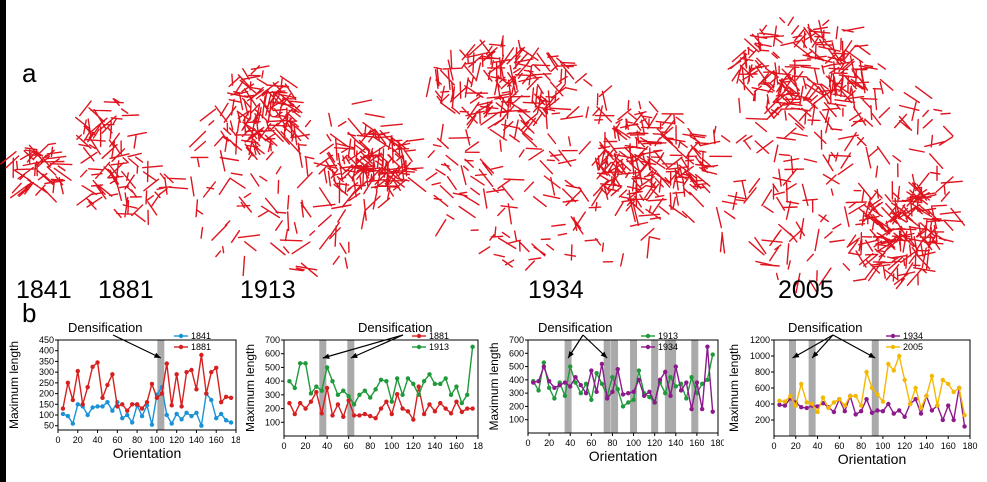 Image resolution: width=987 pixels, height=482 pixels. Describe the element at coordinates (591, 443) in the screenshot. I see `x-tick-label: 60` at that location.